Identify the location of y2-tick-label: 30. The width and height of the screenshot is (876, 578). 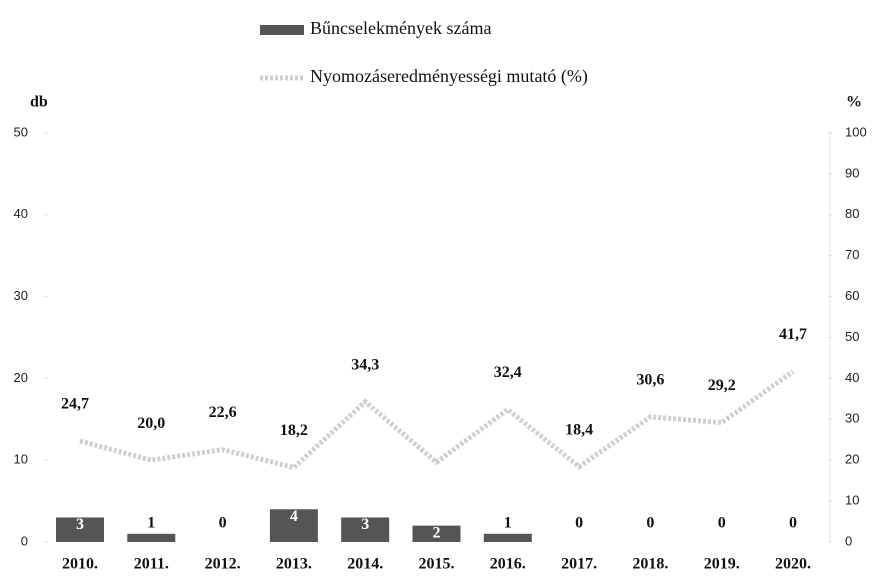
(852, 418).